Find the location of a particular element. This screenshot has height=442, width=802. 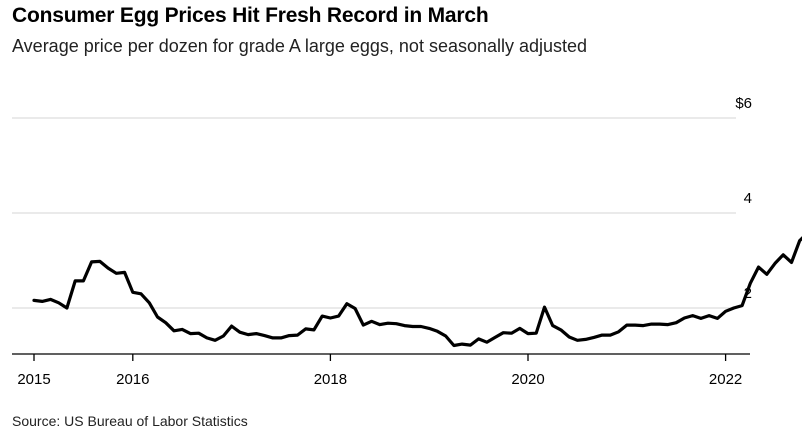

y-tick-label: $6 is located at coordinates (743, 103).